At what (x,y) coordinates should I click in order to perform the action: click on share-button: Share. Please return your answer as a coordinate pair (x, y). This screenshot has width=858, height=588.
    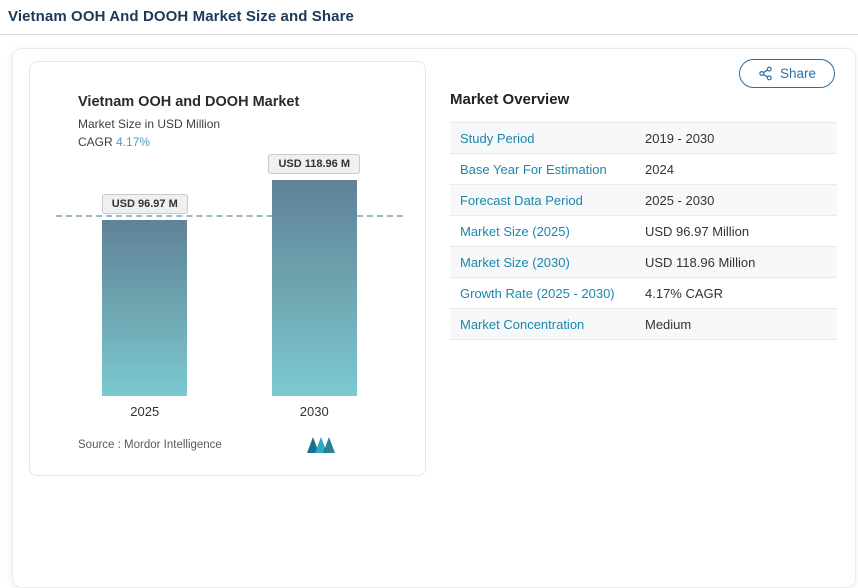
    Looking at the image, I should click on (786, 73).